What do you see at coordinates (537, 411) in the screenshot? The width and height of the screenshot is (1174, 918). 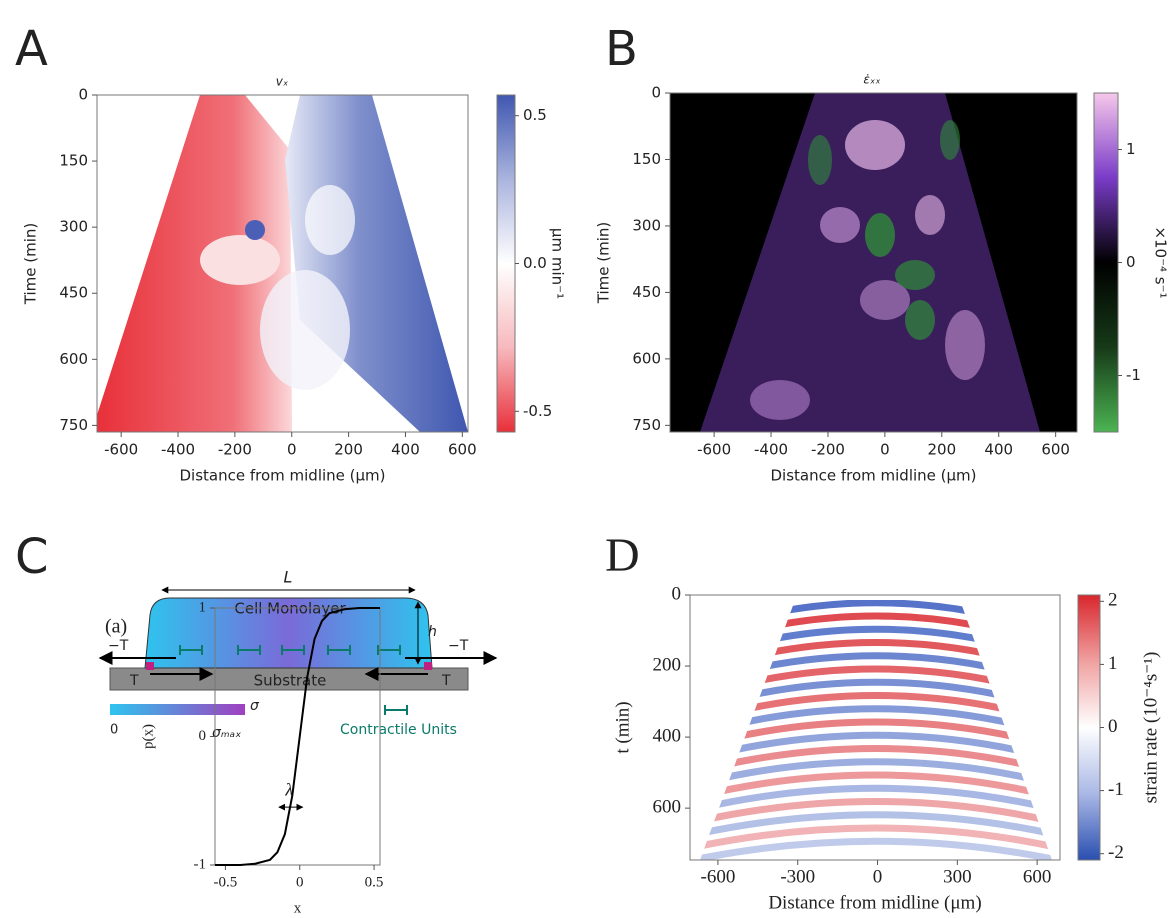 I see `colorbar-tick-label: -0.5` at bounding box center [537, 411].